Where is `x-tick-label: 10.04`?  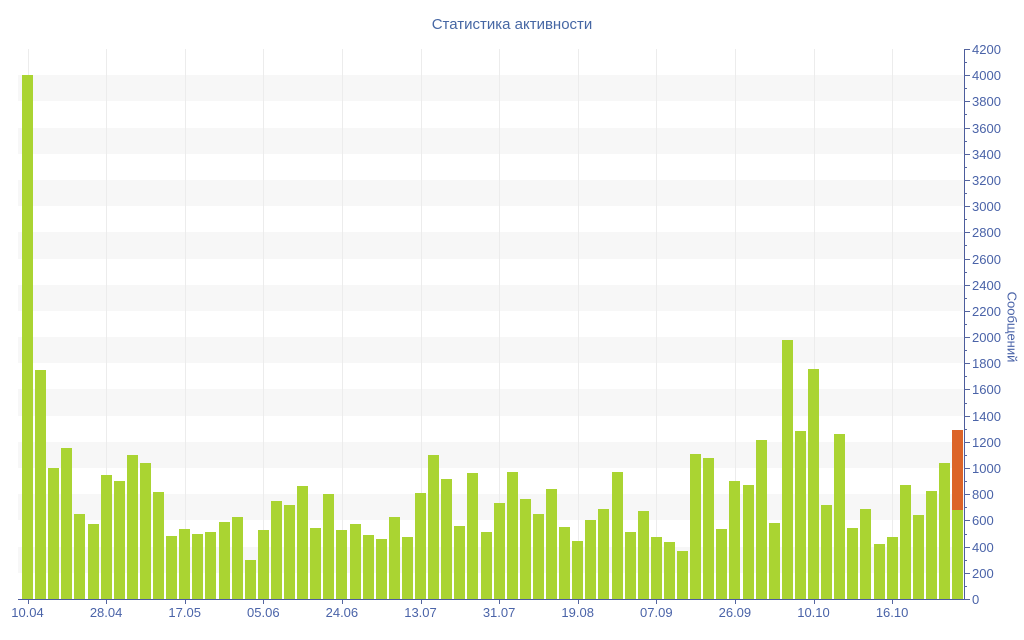
x-tick-label: 10.04 is located at coordinates (27, 612).